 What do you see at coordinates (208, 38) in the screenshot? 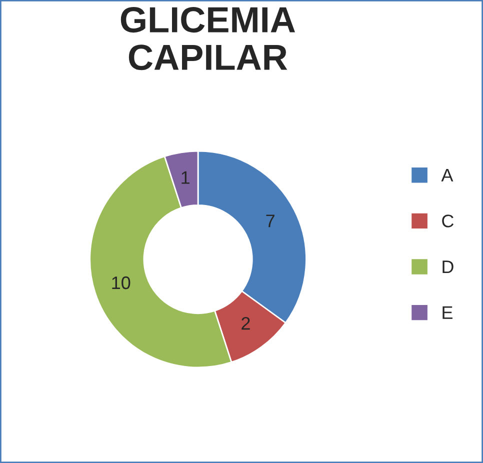
I see `chart-title: GLICEMIA CAPILAR` at bounding box center [208, 38].